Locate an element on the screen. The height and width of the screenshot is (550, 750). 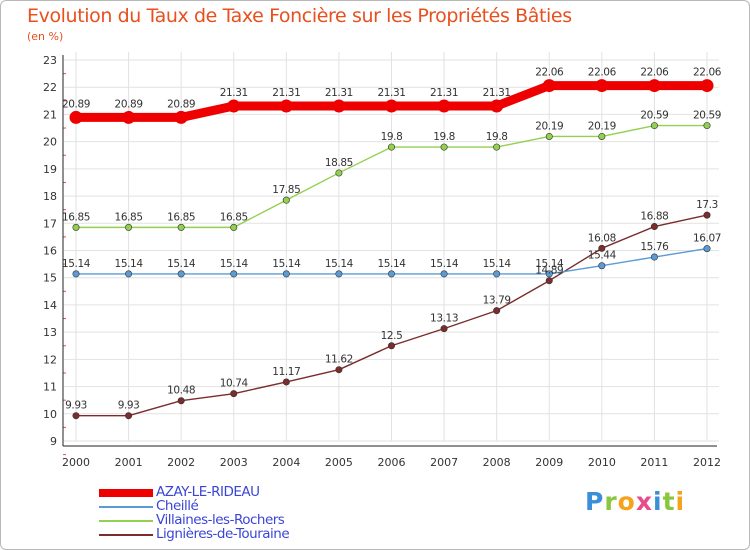
data-label: 12.5 is located at coordinates (392, 336).